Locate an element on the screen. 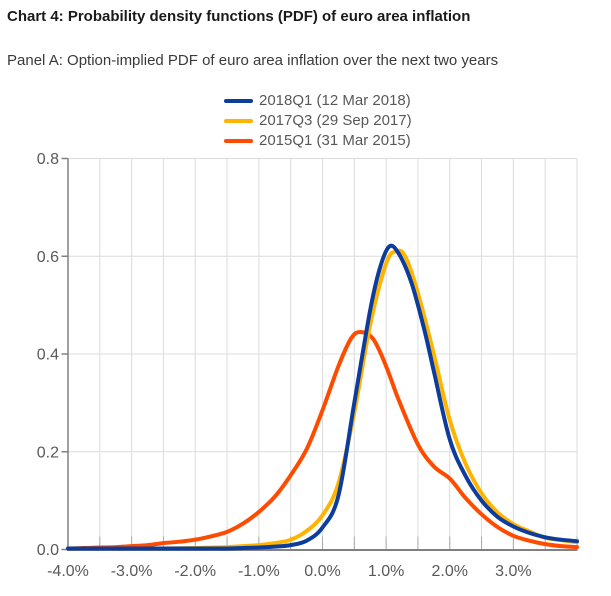  legend-item-2015q1: 2015Q1 (31 Mar 2015) is located at coordinates (318, 141).